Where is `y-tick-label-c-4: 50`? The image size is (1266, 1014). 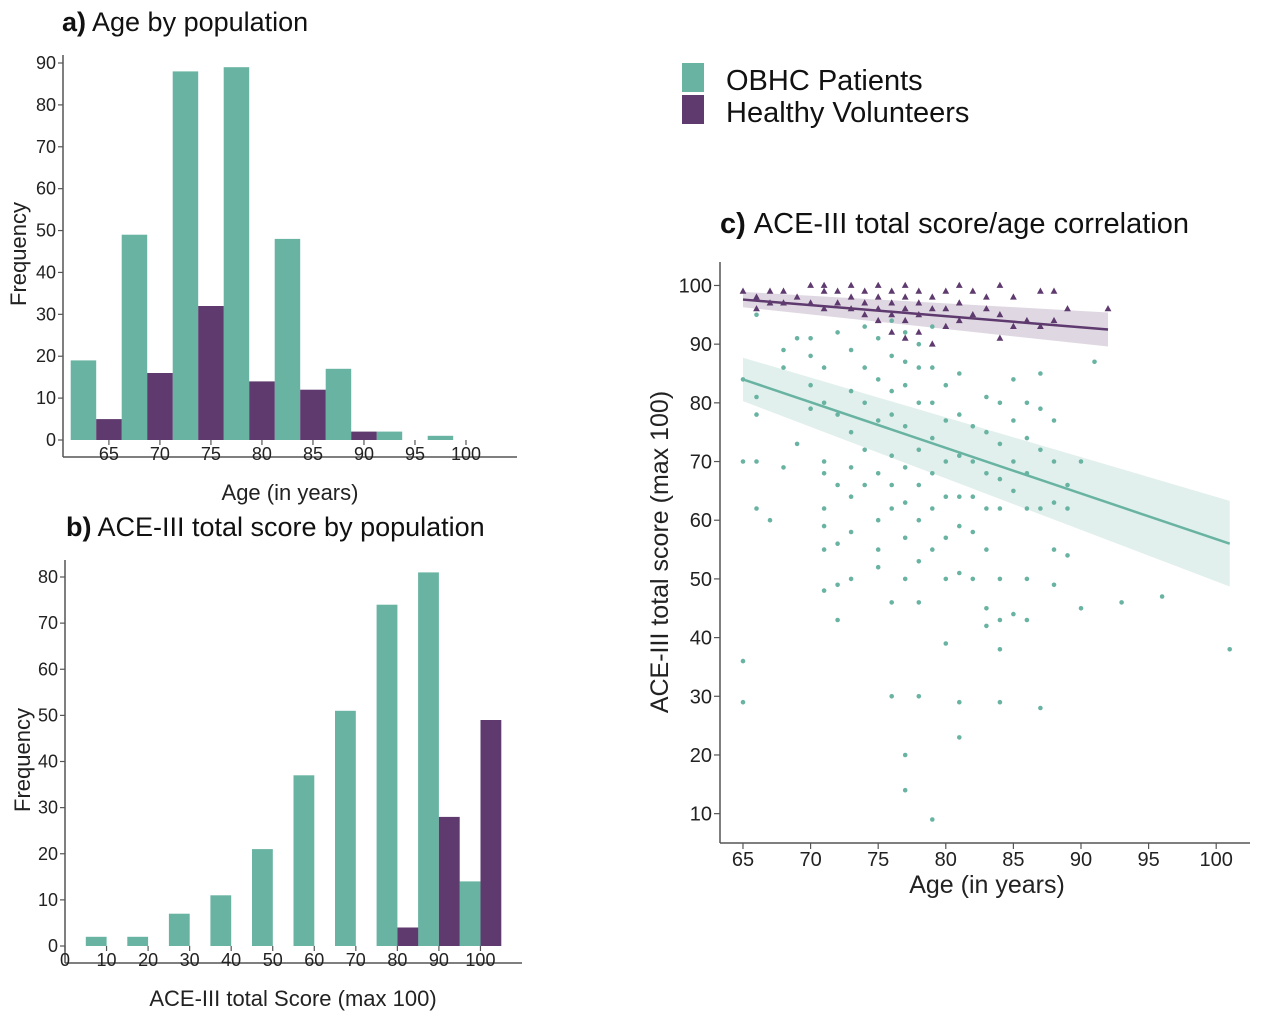 y-tick-label-c-4: 50 is located at coordinates (701, 580).